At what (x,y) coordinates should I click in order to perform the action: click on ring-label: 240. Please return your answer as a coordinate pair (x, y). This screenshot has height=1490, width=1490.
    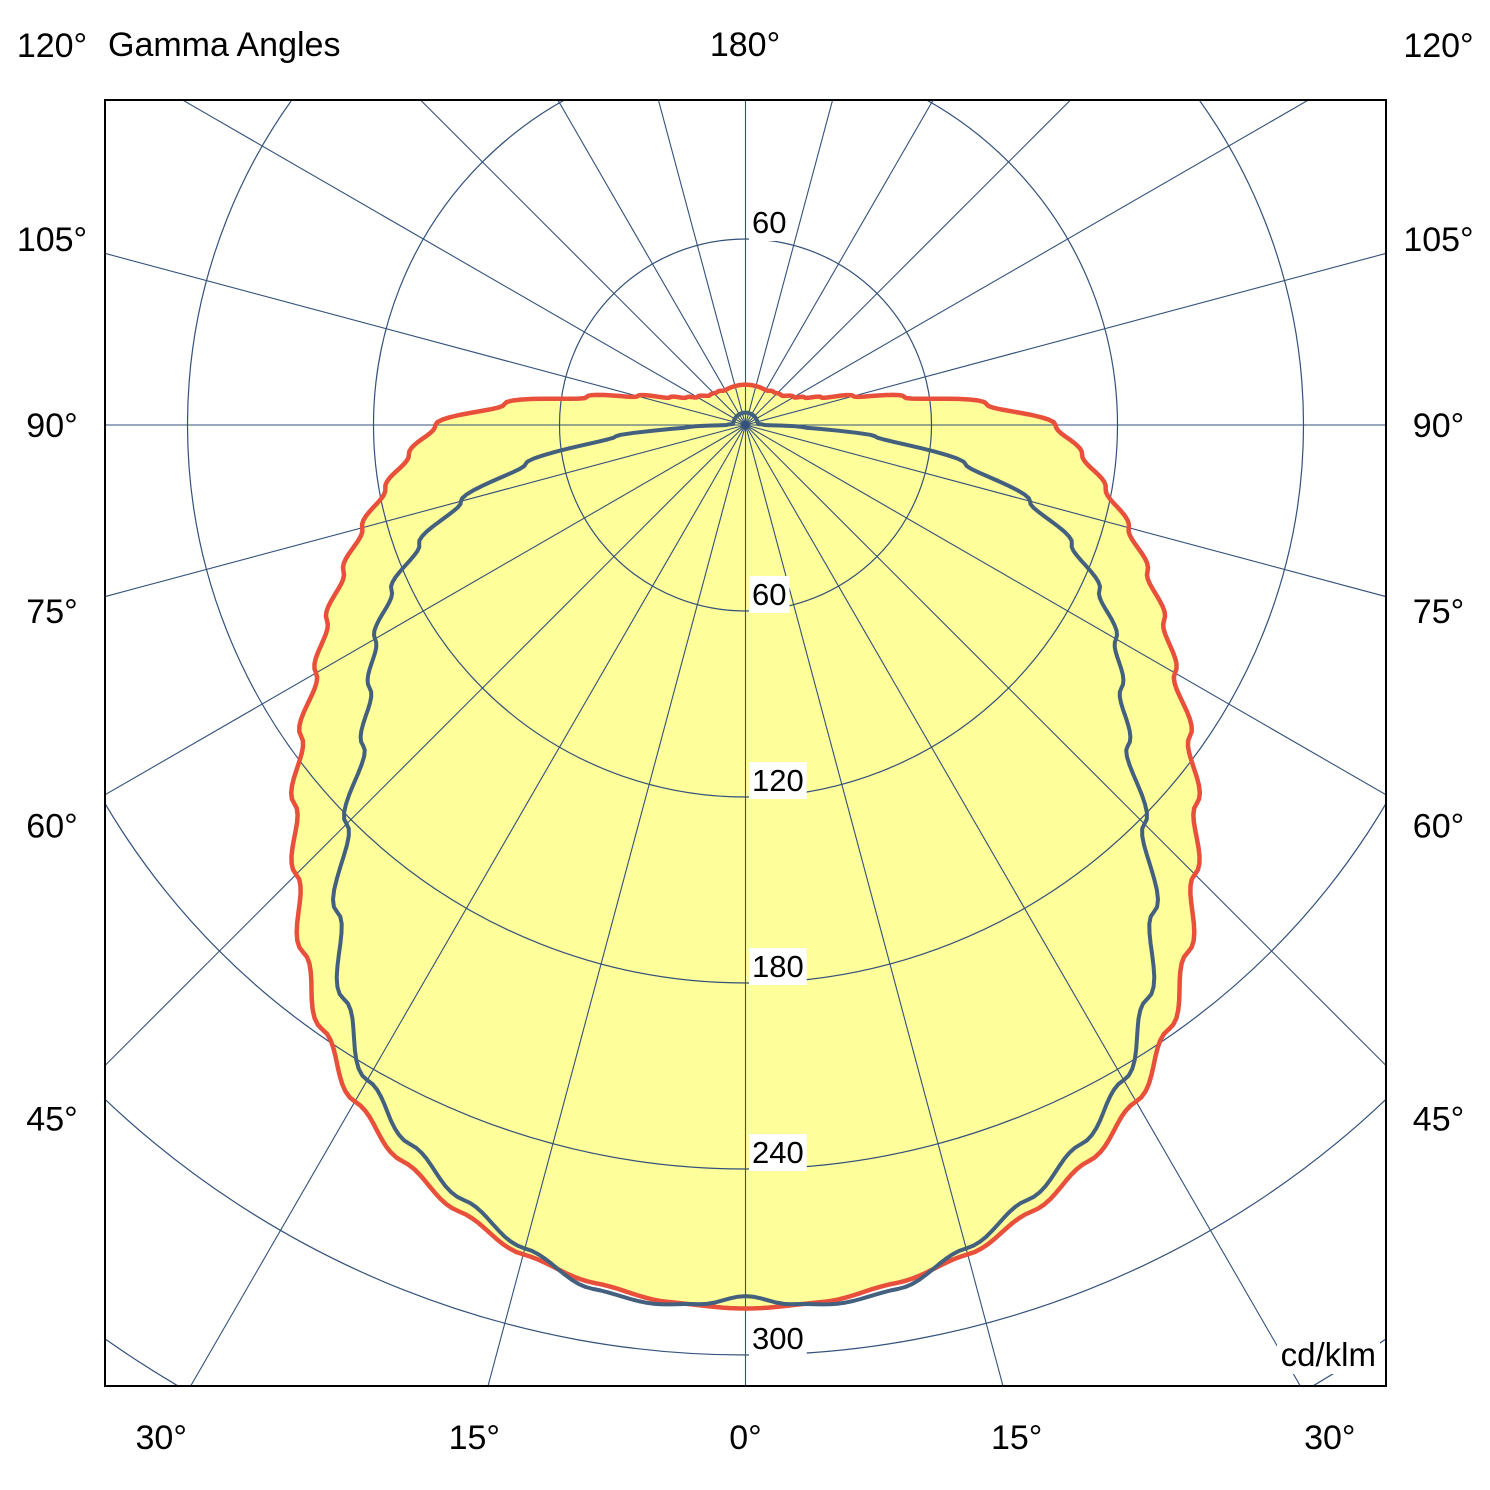
    Looking at the image, I should click on (778, 1152).